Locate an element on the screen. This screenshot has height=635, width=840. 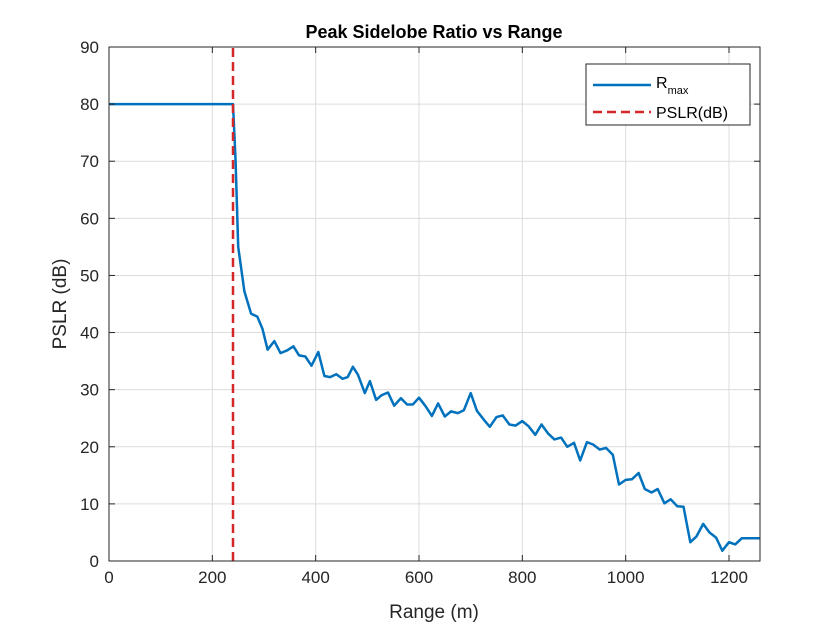
y-tick-label: 90 is located at coordinates (89, 47).